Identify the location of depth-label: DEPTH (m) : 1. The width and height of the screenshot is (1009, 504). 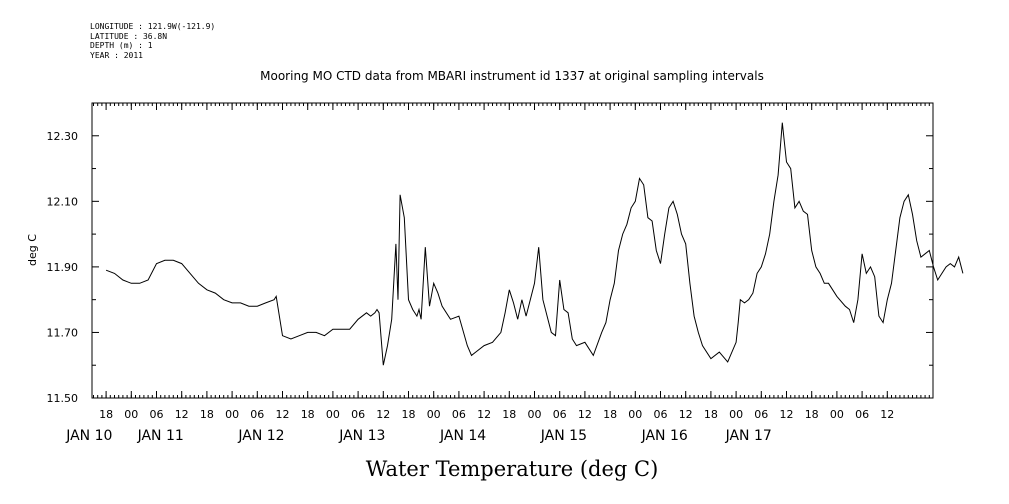
(121, 45).